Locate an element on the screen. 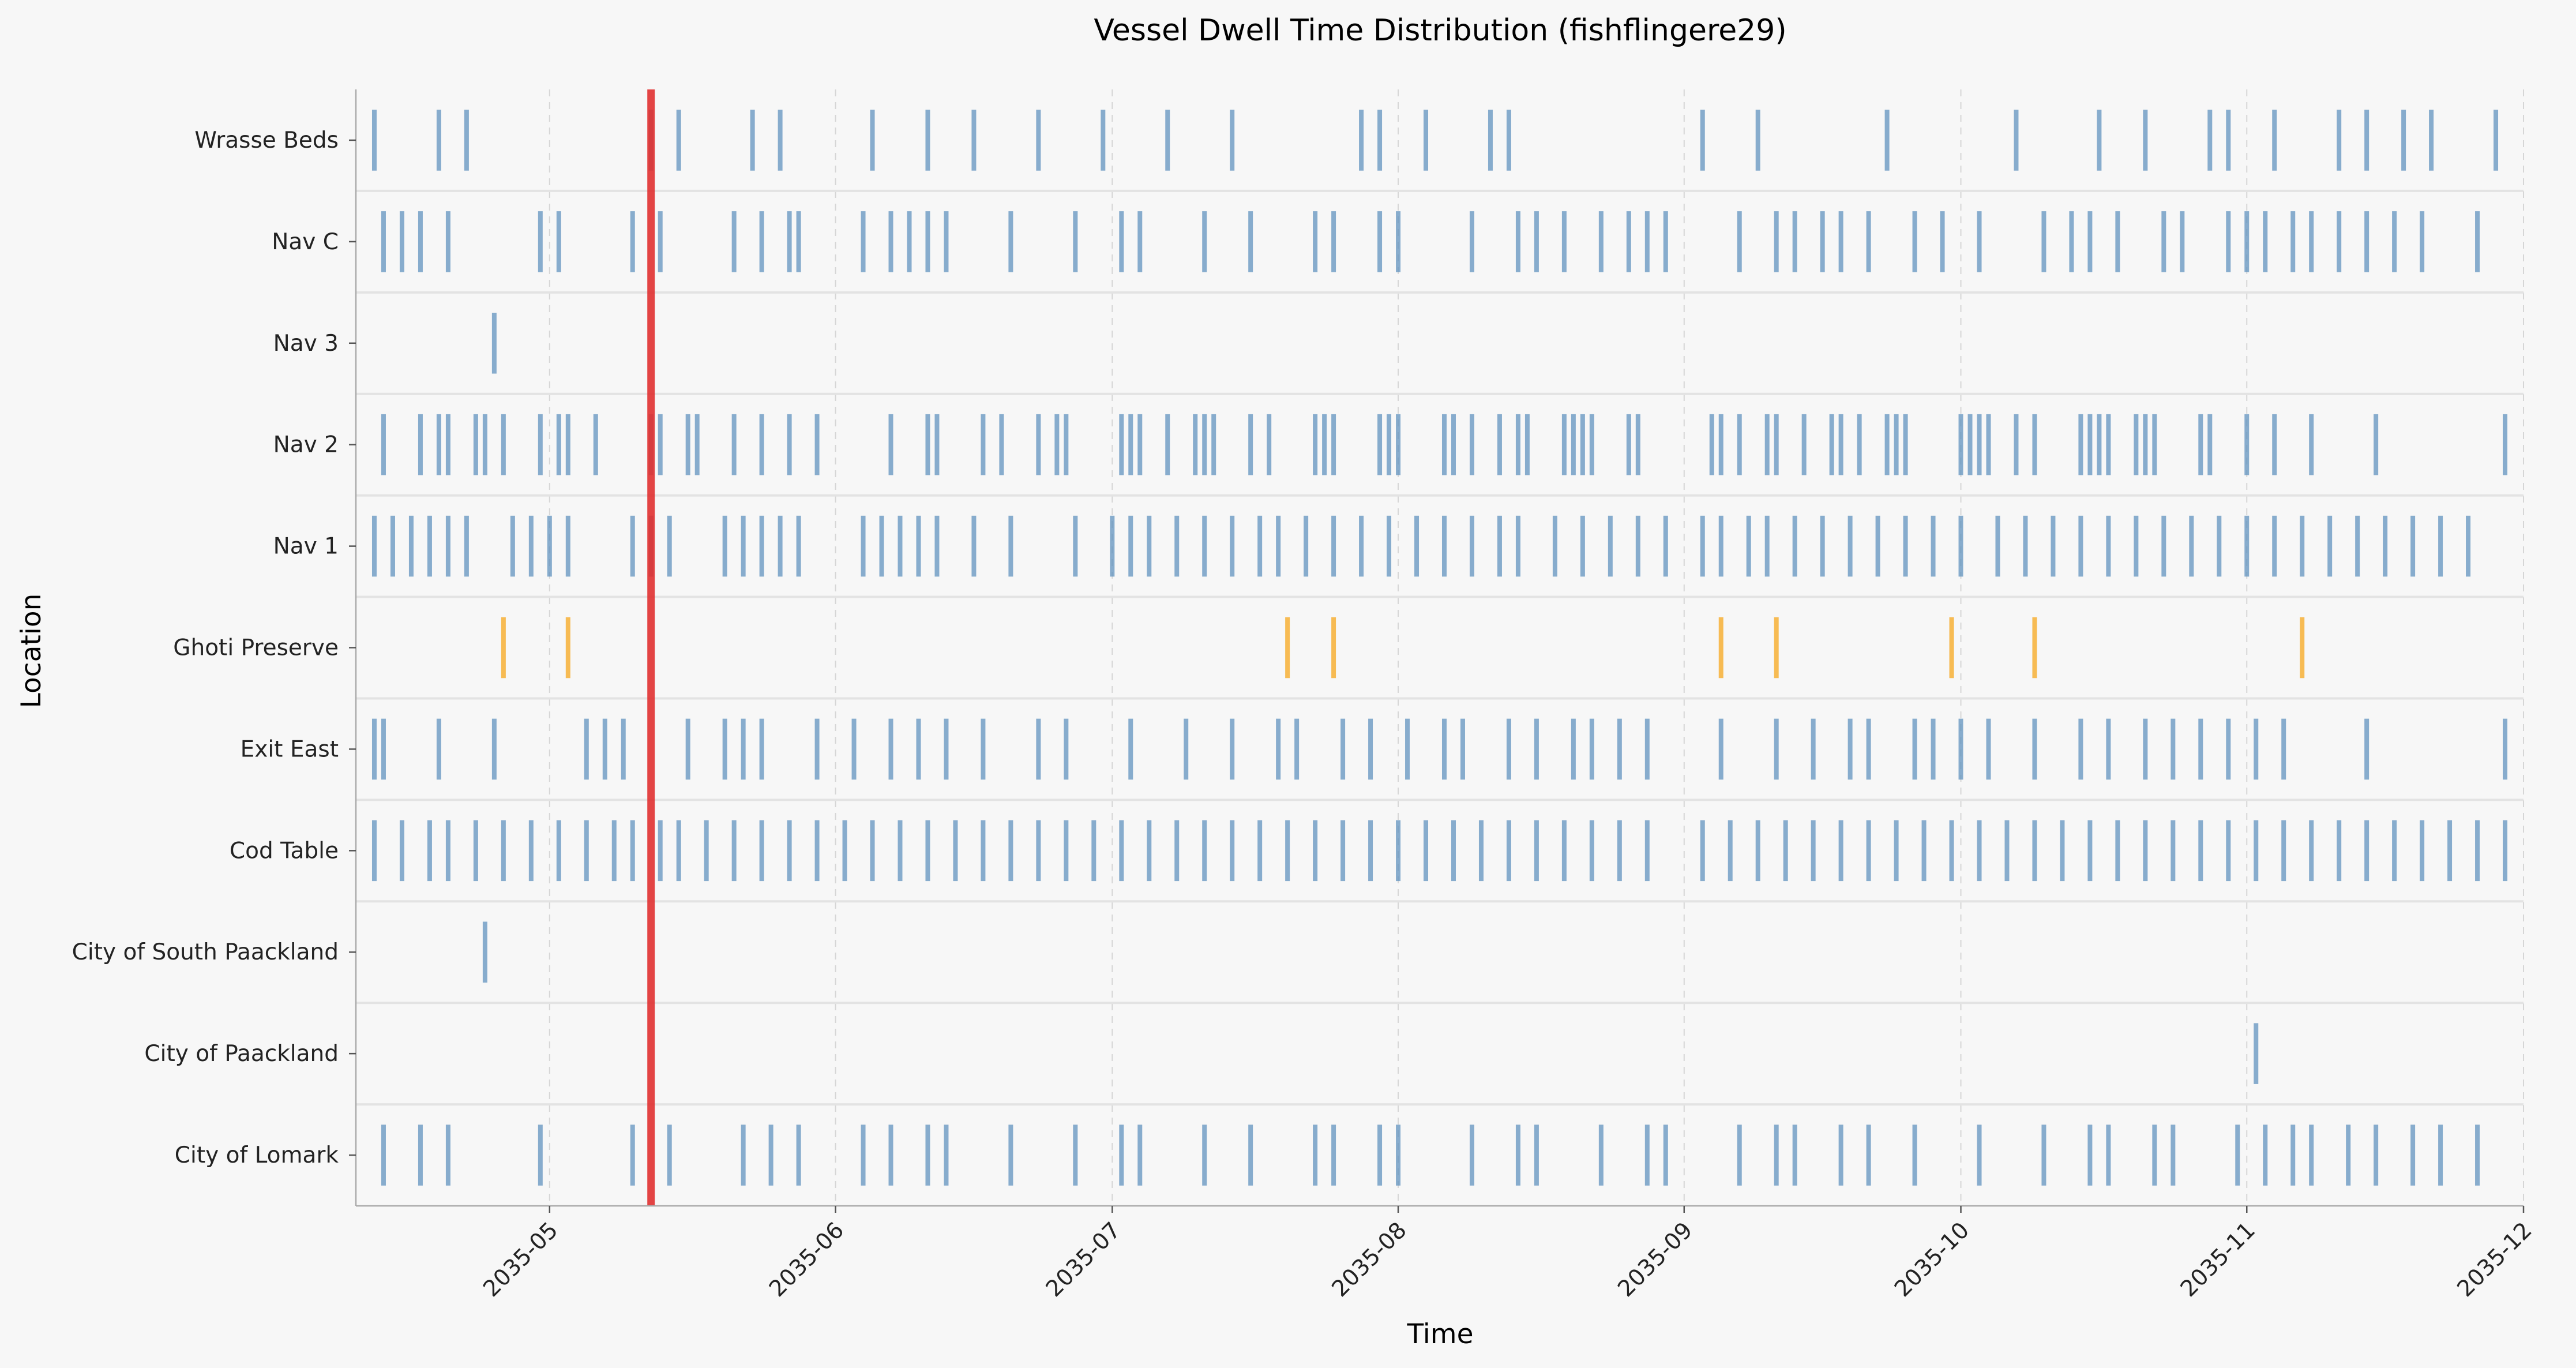 The image size is (2576, 1368). y-tick-label-ghoti-preserve: Ghoti Preserve is located at coordinates (256, 648).